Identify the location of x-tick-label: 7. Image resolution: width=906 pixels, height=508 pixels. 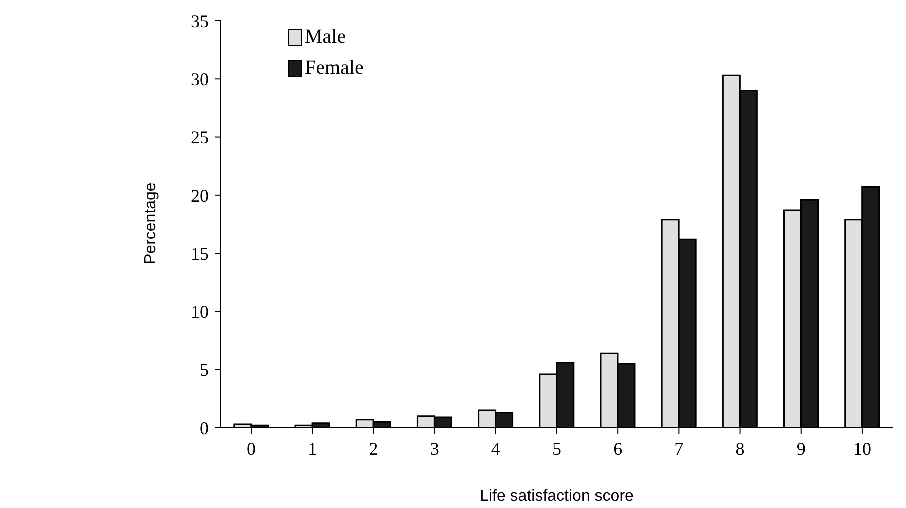
(679, 448).